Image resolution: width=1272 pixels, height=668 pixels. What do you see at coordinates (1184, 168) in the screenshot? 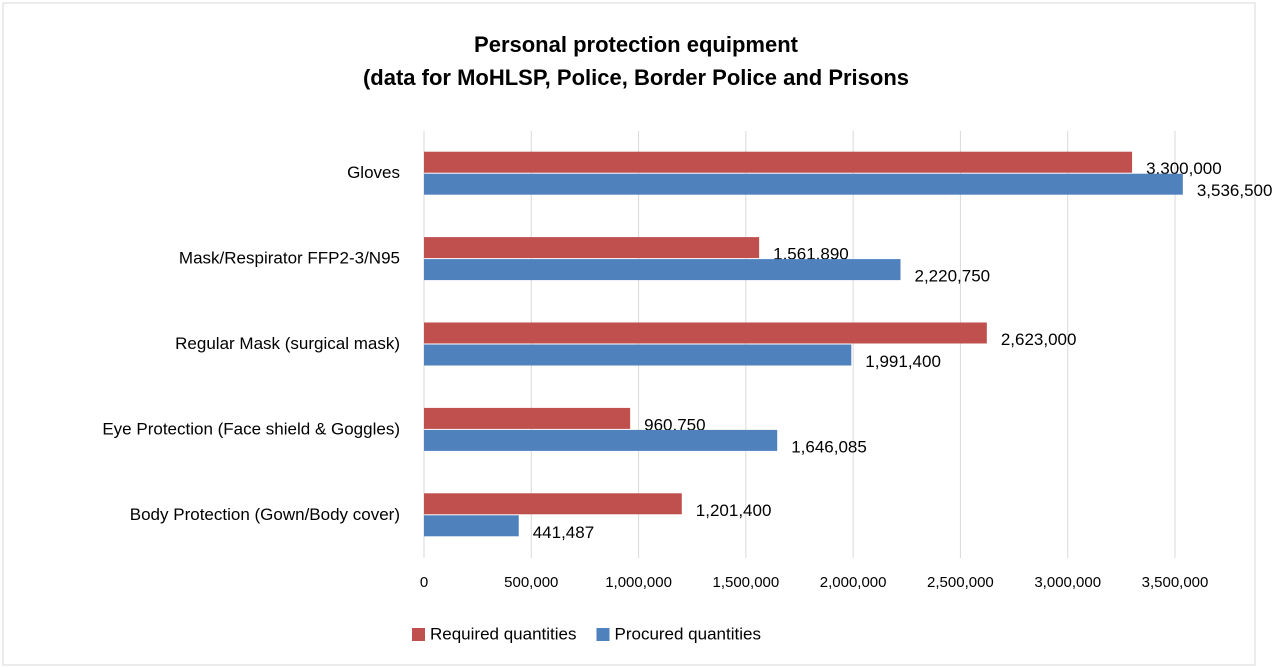
I see `value-label: 3,300,000` at bounding box center [1184, 168].